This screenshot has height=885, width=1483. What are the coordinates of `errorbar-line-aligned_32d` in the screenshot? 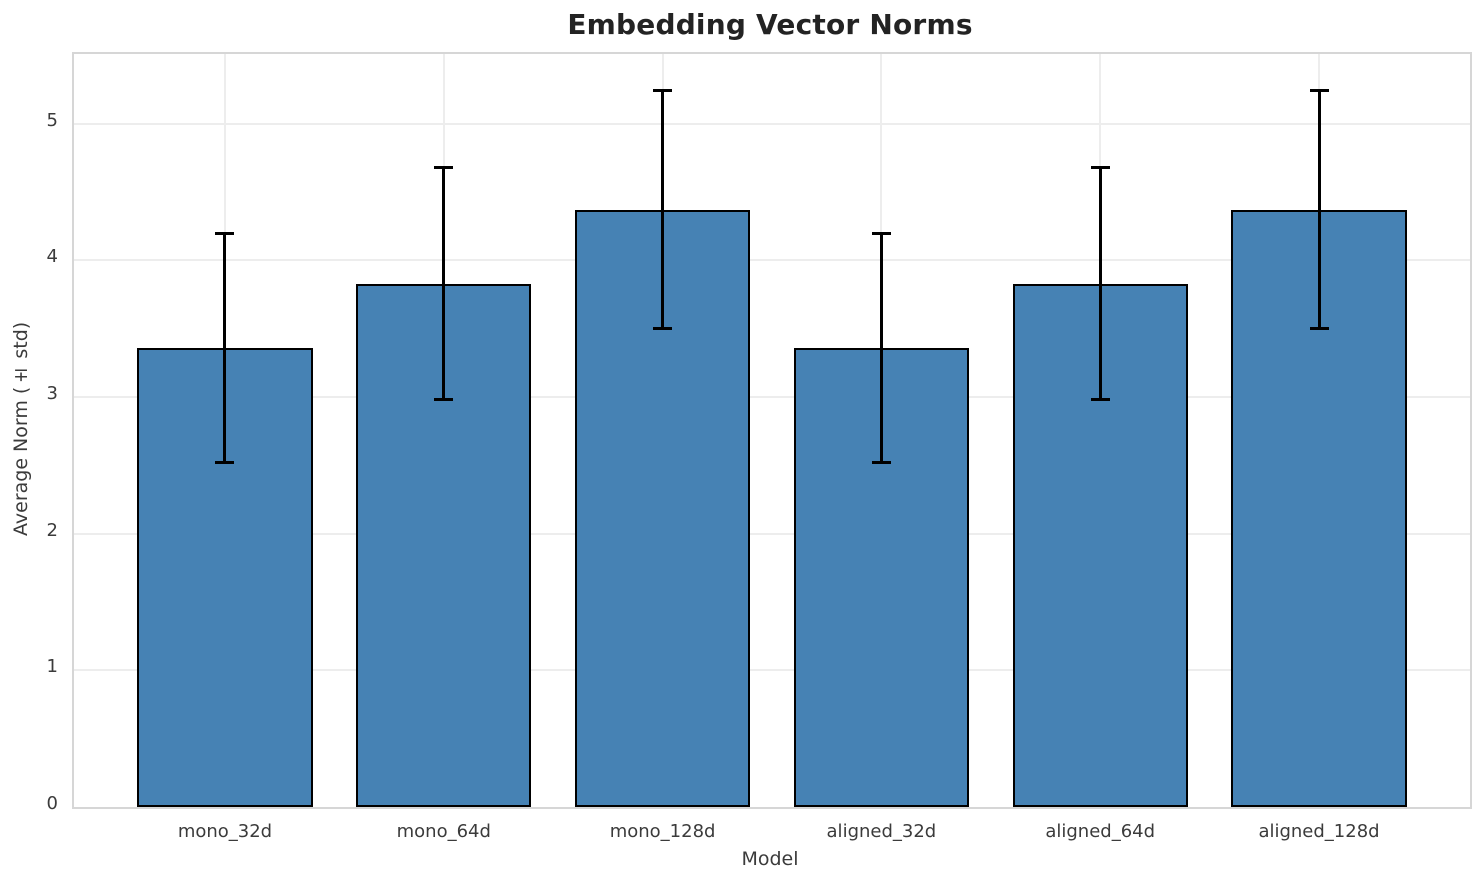 It's located at (881, 348).